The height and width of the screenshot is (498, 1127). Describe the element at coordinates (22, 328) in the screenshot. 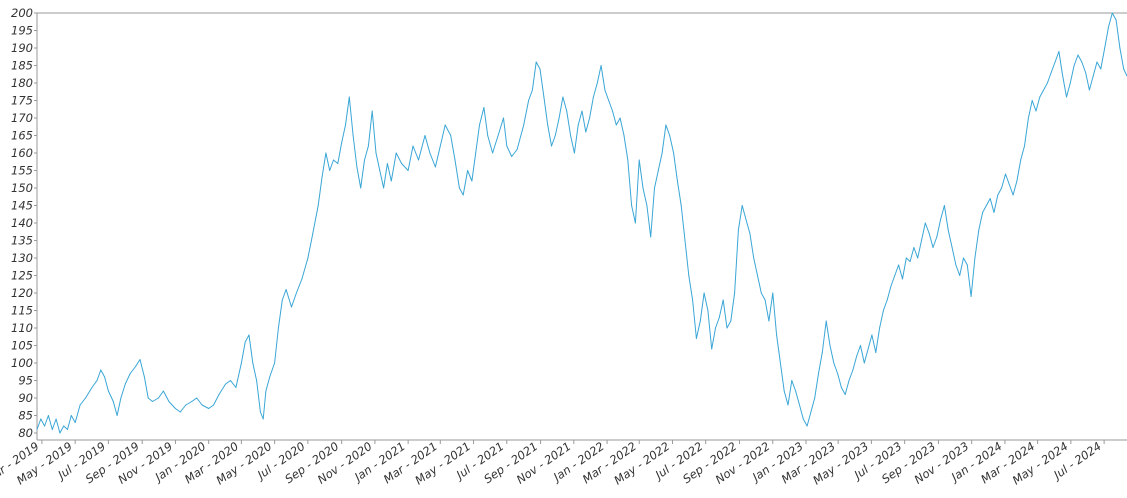

I see `y-tick-label: 110` at that location.